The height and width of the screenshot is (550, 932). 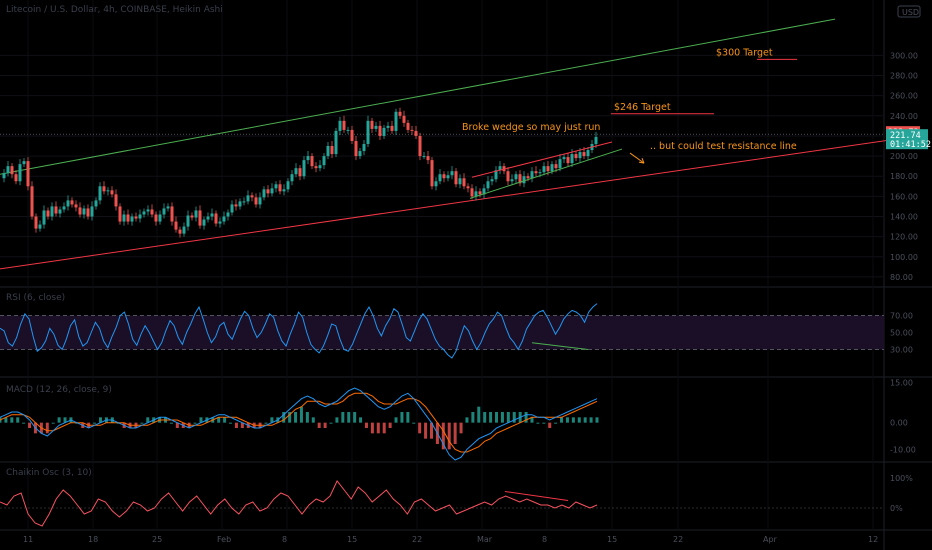 What do you see at coordinates (909, 11) in the screenshot?
I see `currency-badge-frame` at bounding box center [909, 11].